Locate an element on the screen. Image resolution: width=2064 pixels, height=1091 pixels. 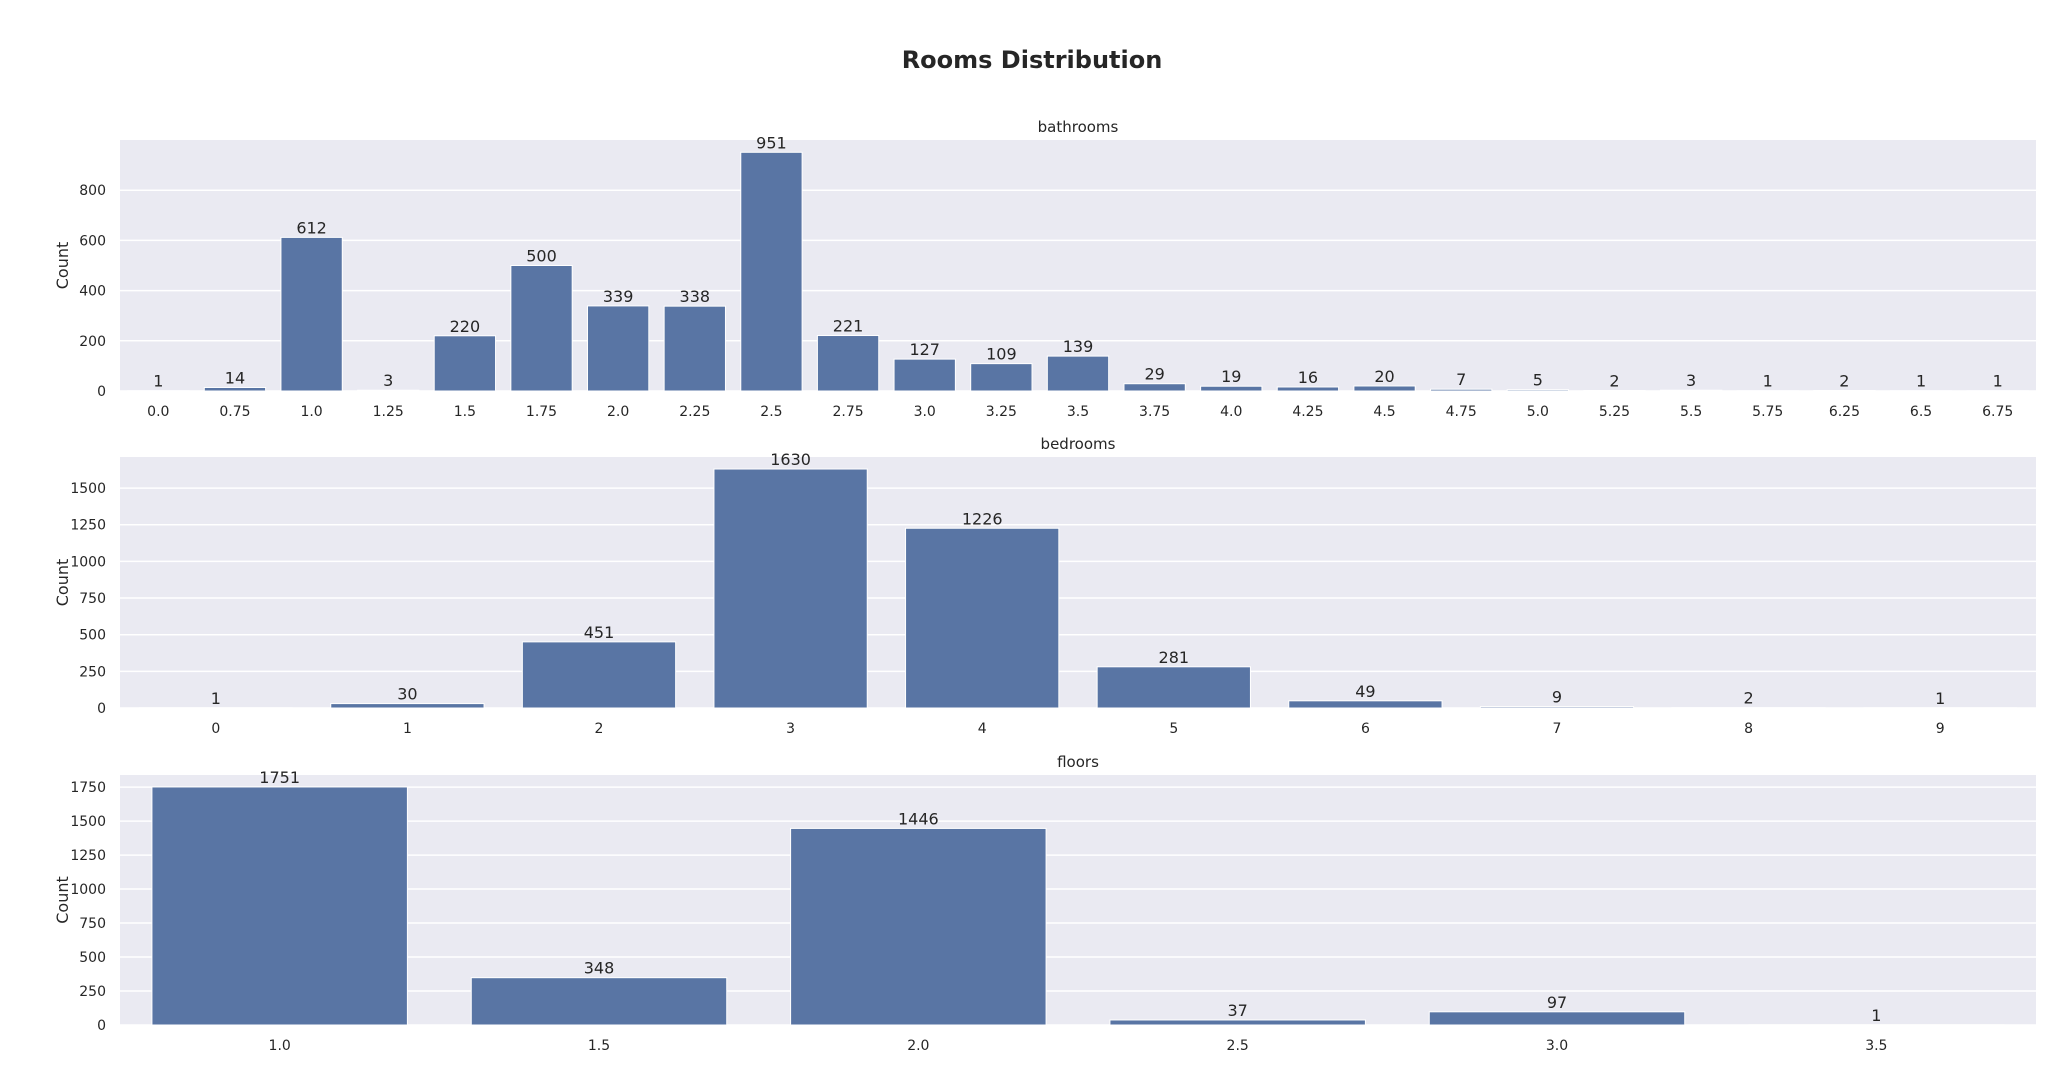
data-label: 49 is located at coordinates (1365, 691).